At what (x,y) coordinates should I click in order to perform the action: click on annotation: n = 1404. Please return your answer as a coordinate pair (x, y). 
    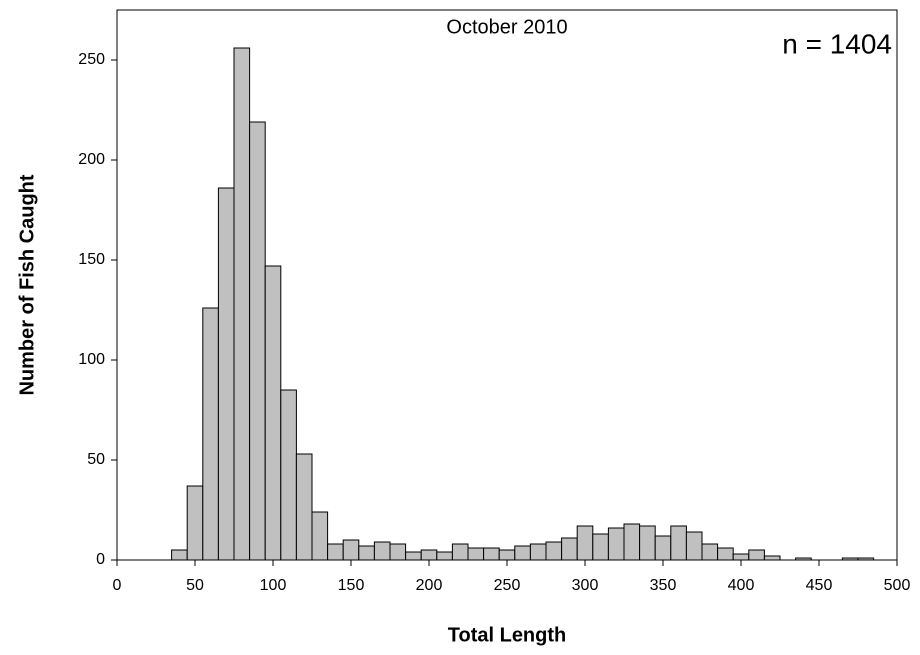
    Looking at the image, I should click on (837, 43).